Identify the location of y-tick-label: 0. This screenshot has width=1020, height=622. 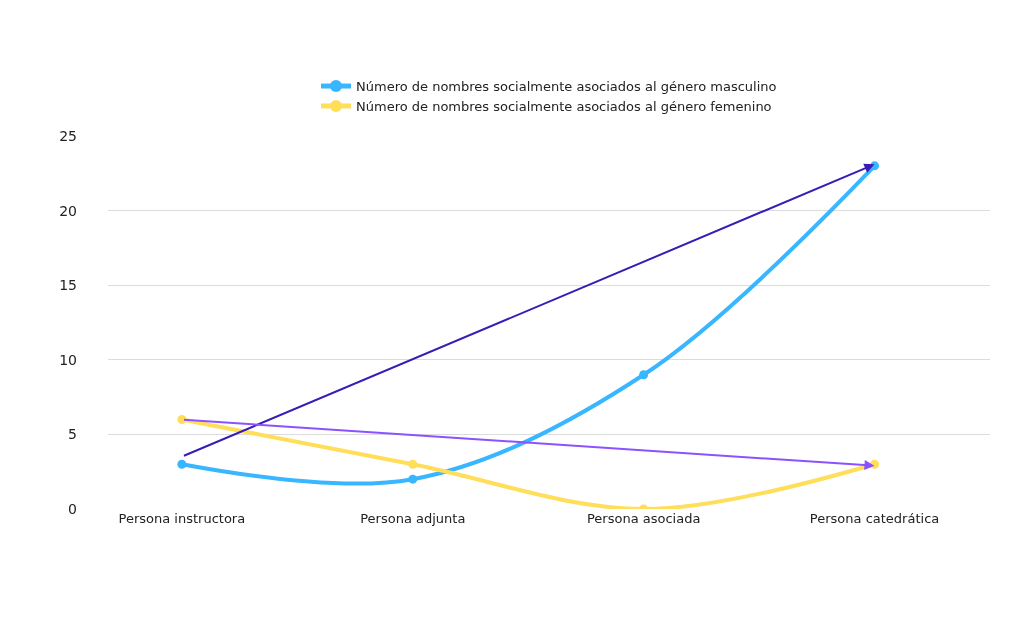
(72, 508).